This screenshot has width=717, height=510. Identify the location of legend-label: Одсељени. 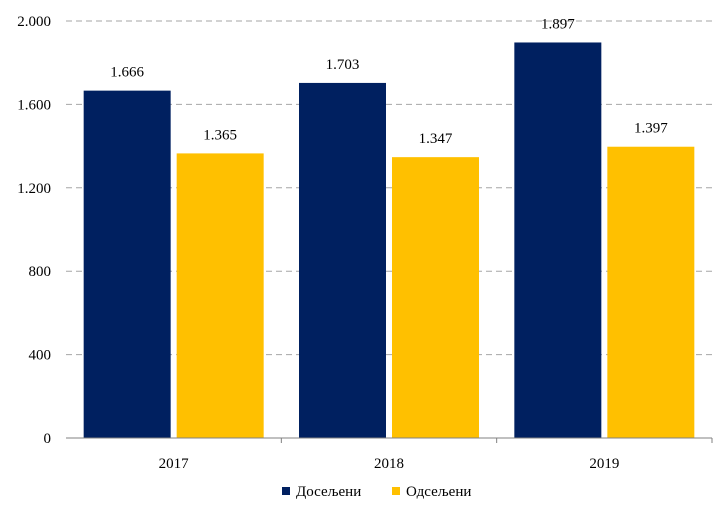
(438, 492).